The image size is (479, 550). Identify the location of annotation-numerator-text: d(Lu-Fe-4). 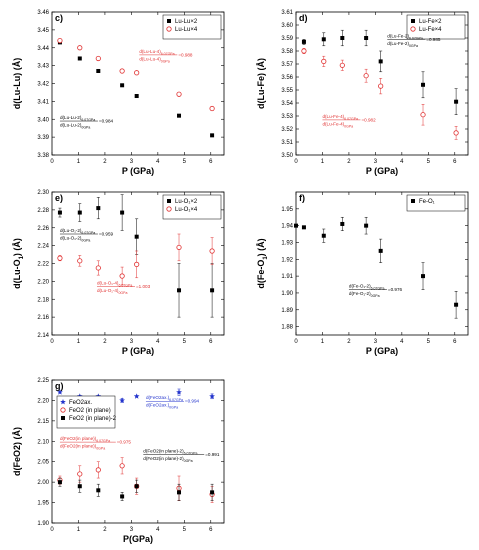
(333, 116).